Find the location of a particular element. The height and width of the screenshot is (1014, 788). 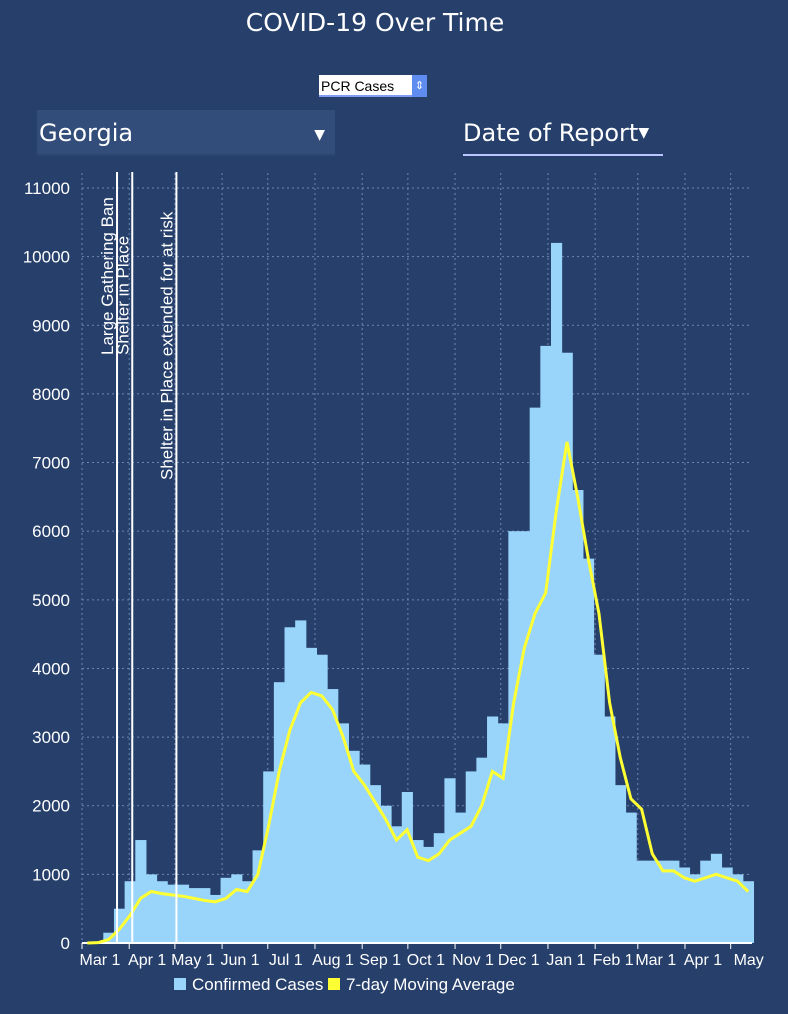

x-tick-label: Jul 1 is located at coordinates (286, 960).